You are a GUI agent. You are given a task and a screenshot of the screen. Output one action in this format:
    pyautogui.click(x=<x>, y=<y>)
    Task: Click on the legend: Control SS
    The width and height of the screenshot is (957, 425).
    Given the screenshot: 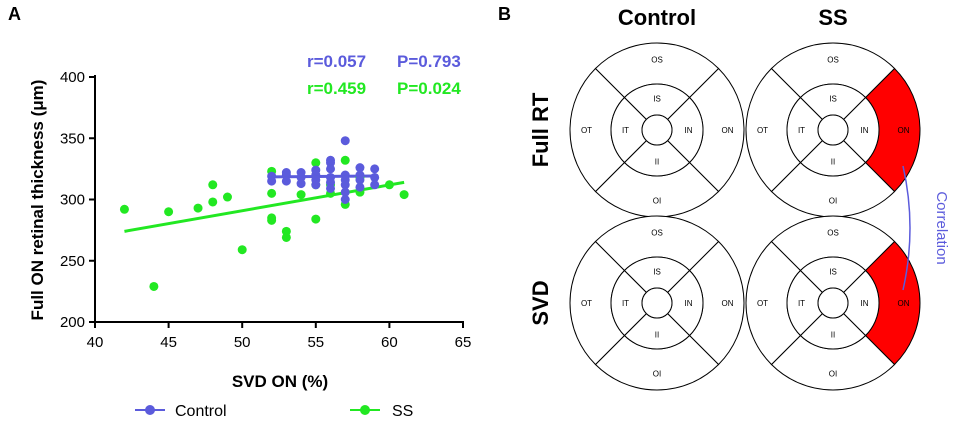 What is the action you would take?
    pyautogui.click(x=274, y=411)
    